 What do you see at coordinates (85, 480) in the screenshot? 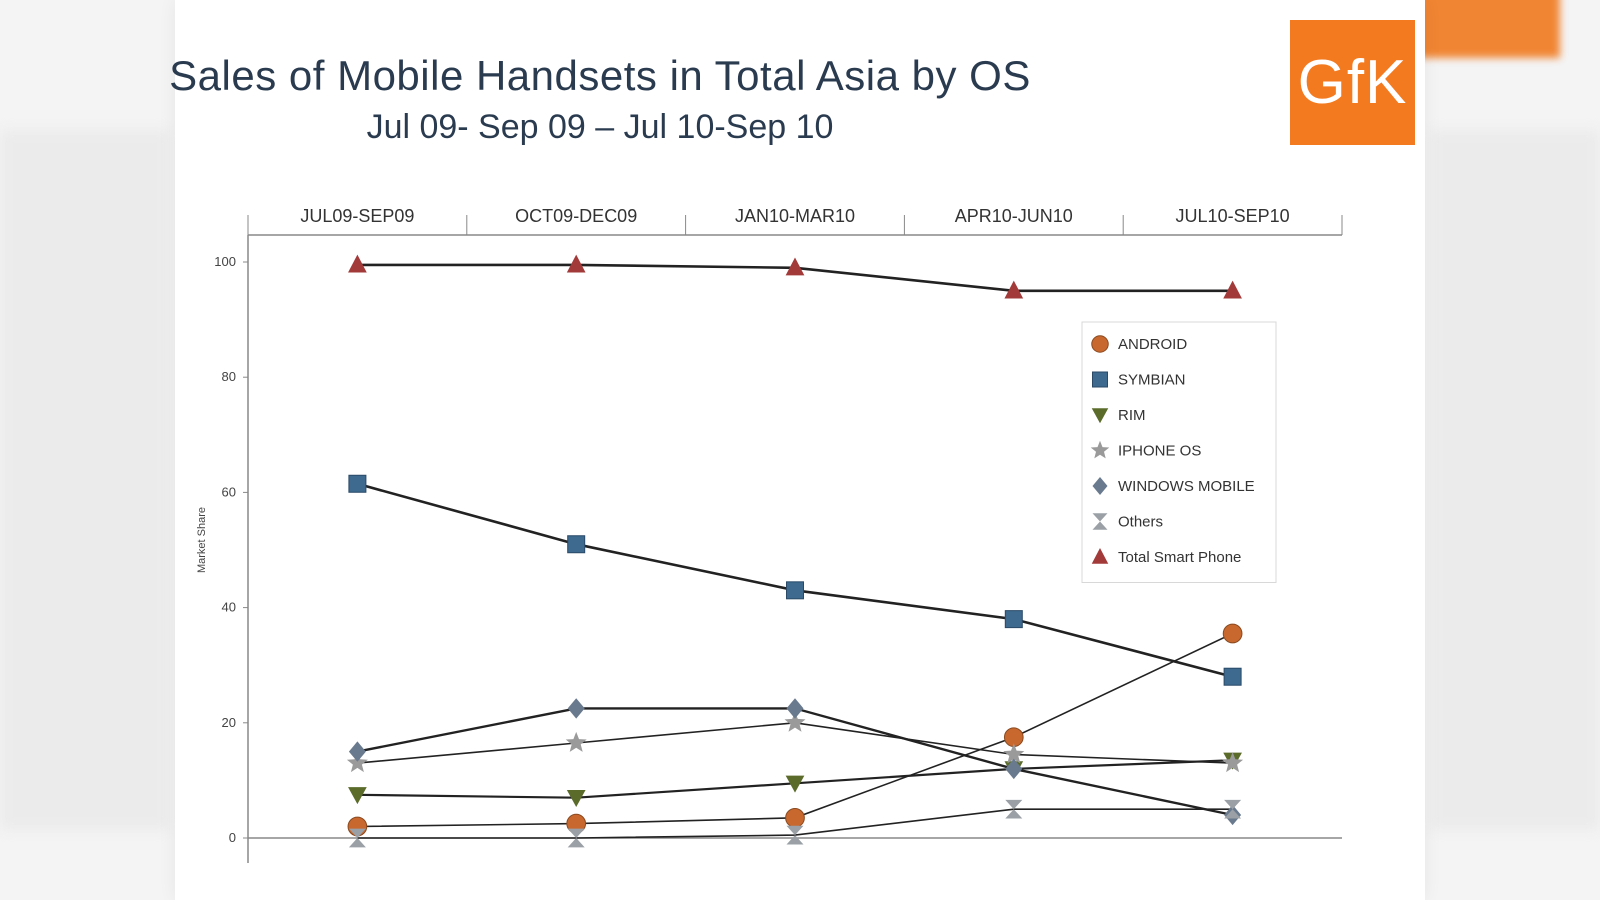
I see `background-blur-left` at bounding box center [85, 480].